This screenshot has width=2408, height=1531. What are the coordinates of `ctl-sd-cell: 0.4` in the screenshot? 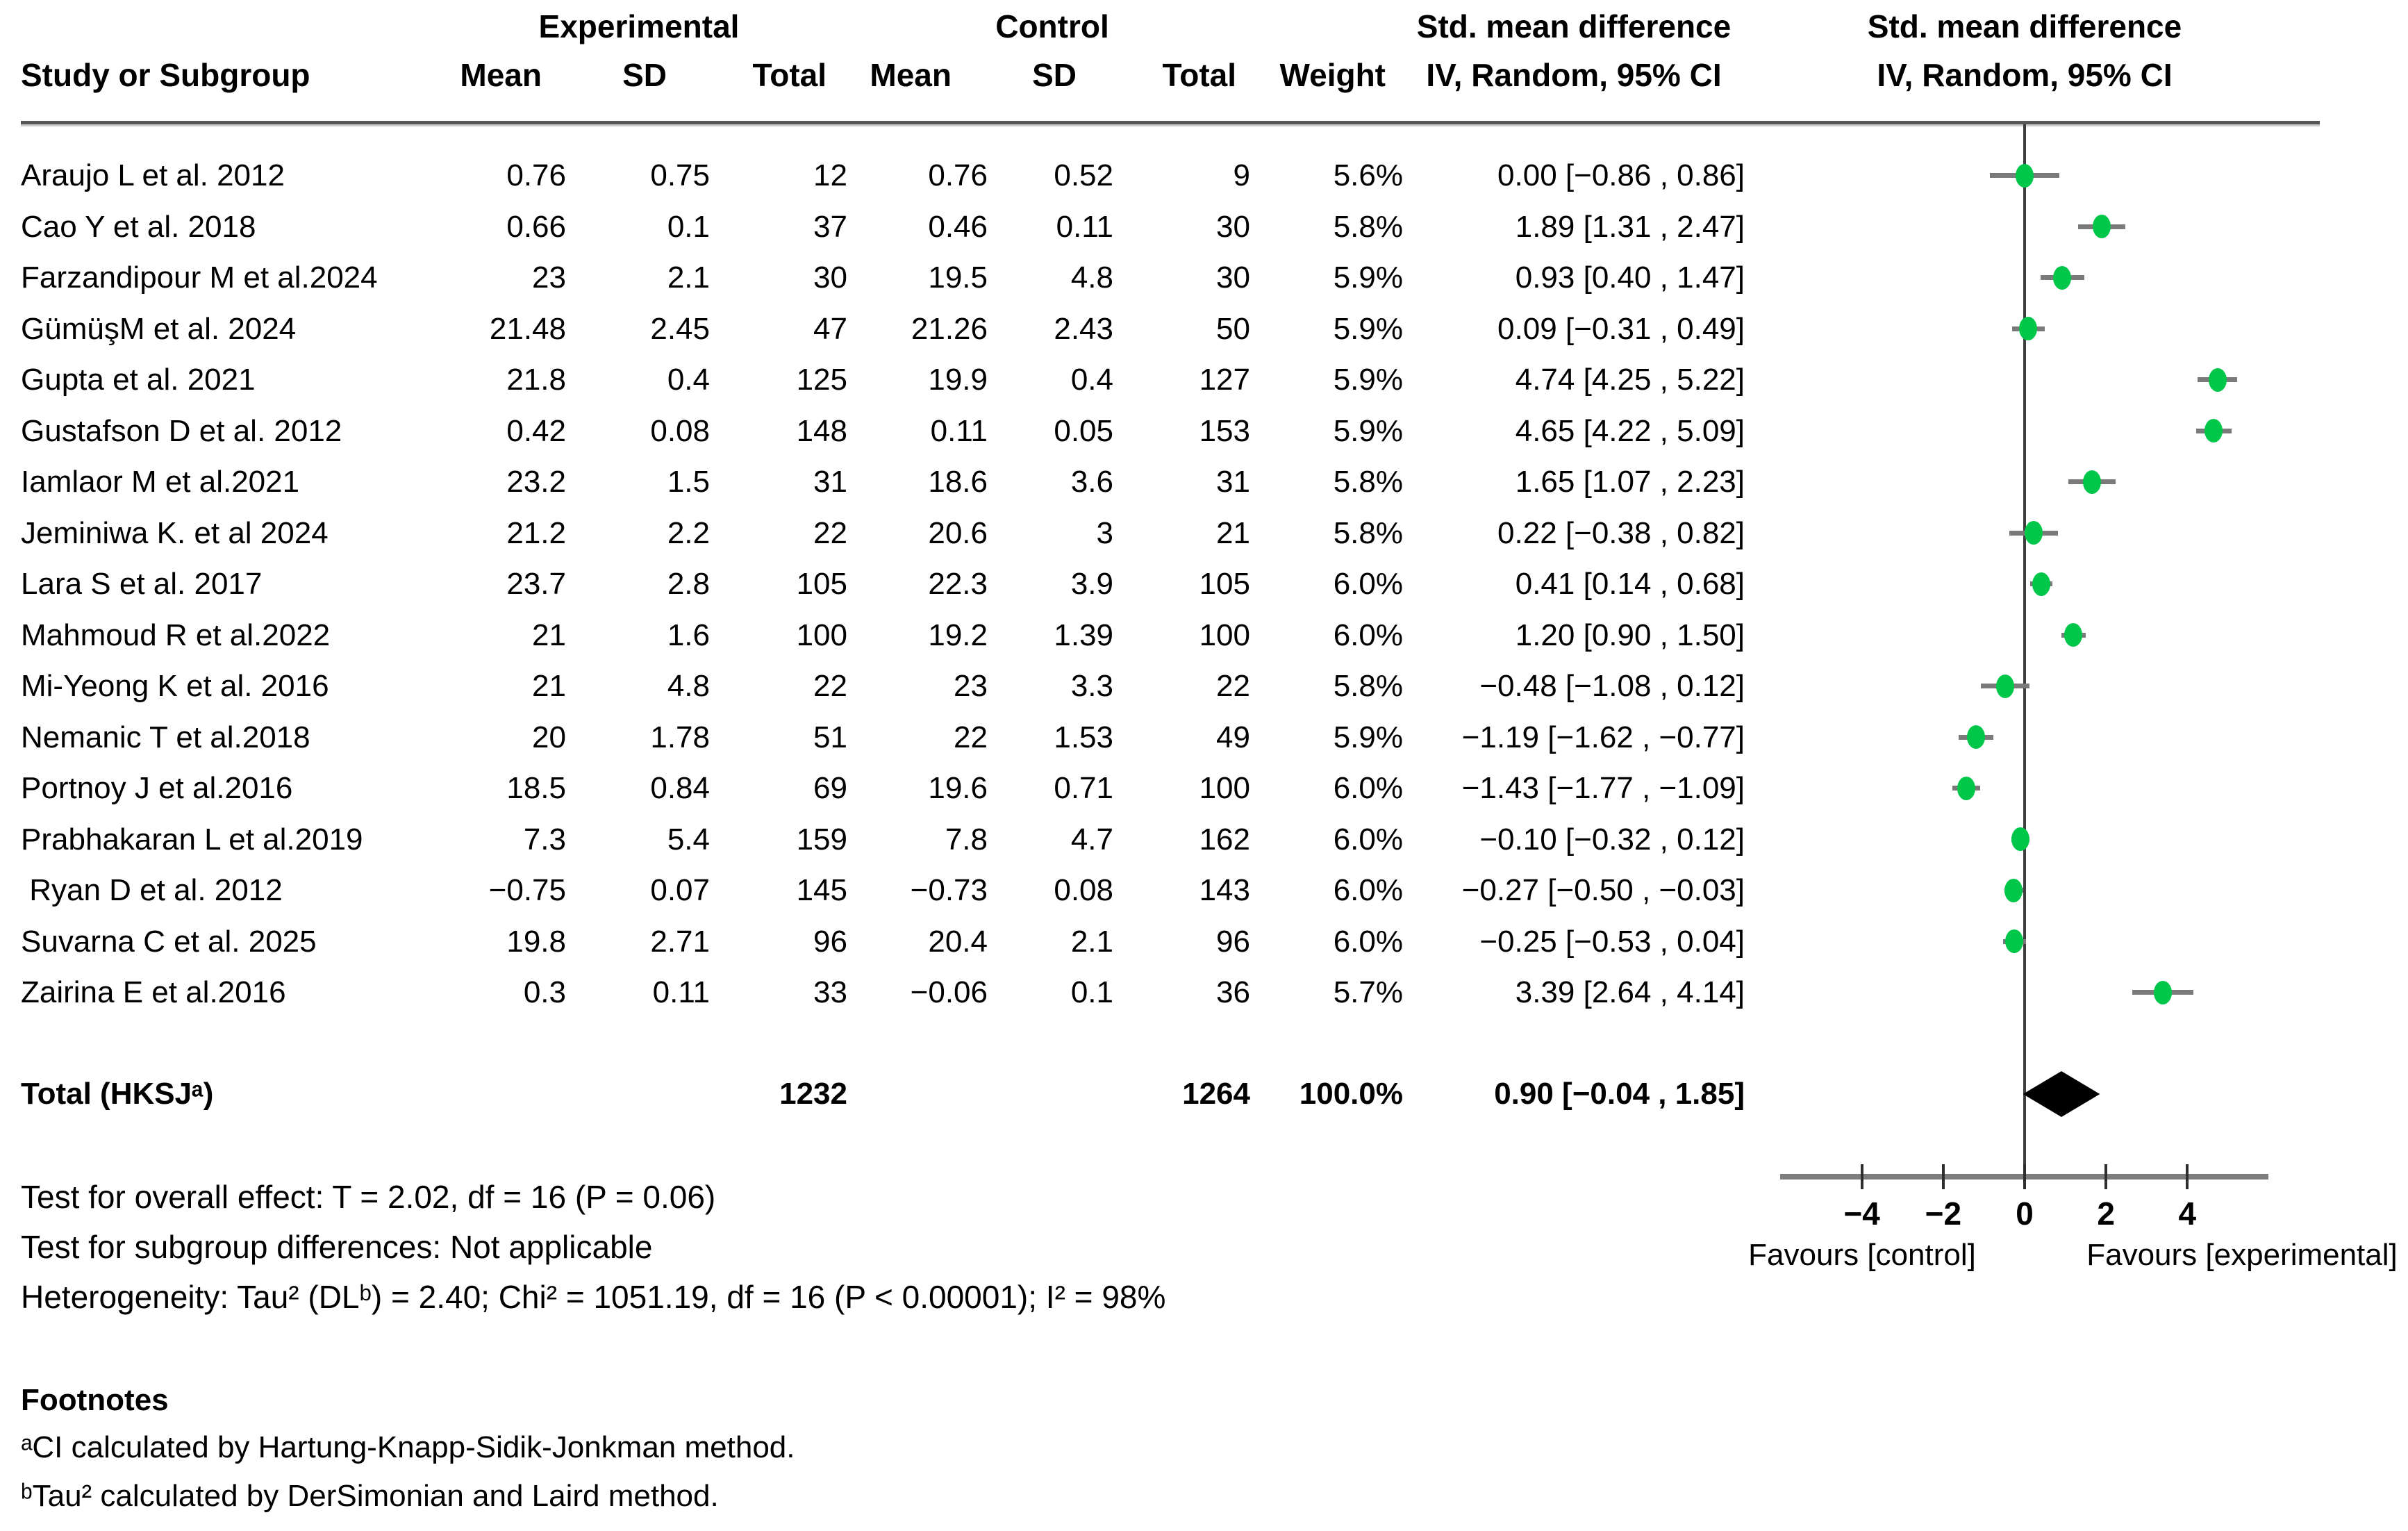 It's located at (1091, 380).